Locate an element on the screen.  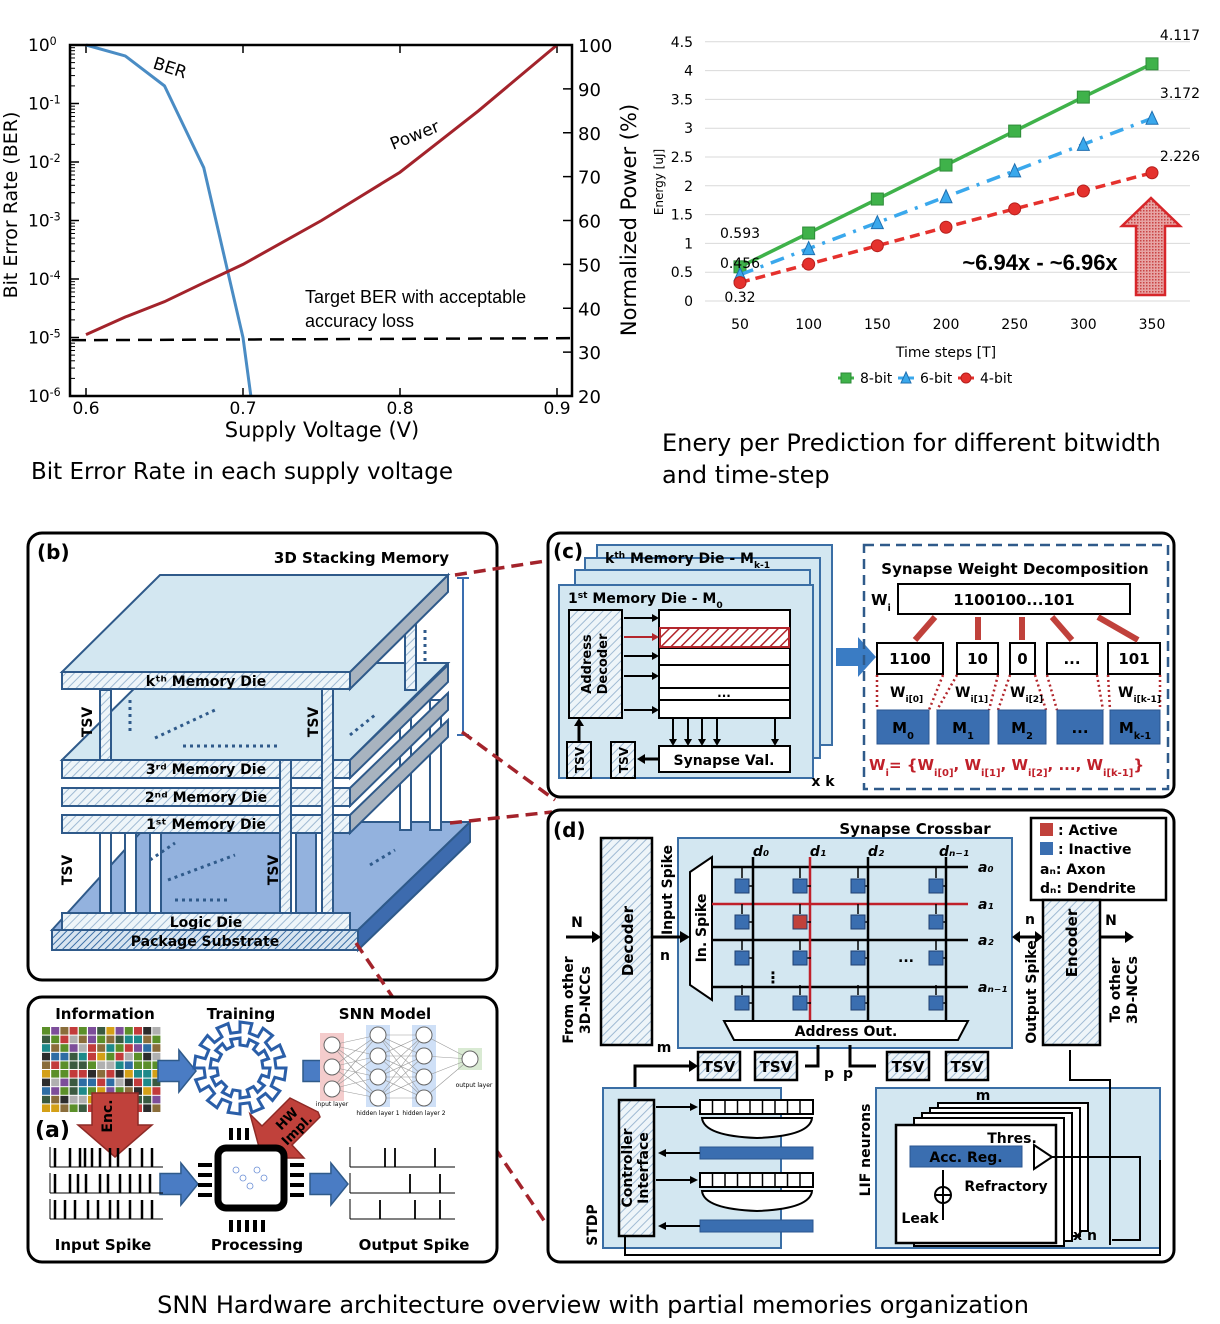
up-arrow is located at coordinates (1151, 246).